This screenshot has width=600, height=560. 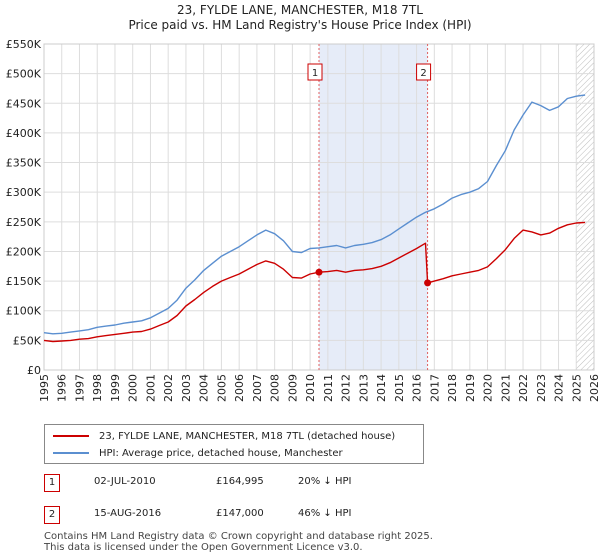 What do you see at coordinates (24, 192) in the screenshot?
I see `y-tick-label: £300K` at bounding box center [24, 192].